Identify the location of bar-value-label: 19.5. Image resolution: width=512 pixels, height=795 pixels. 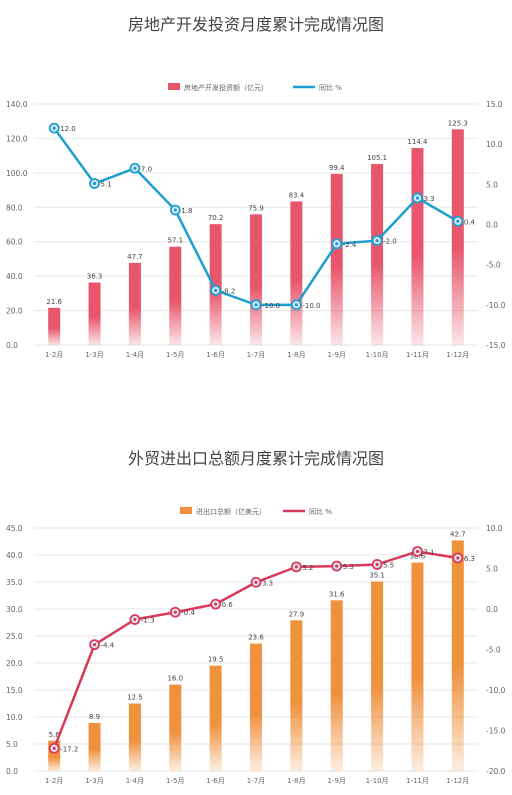
(216, 660).